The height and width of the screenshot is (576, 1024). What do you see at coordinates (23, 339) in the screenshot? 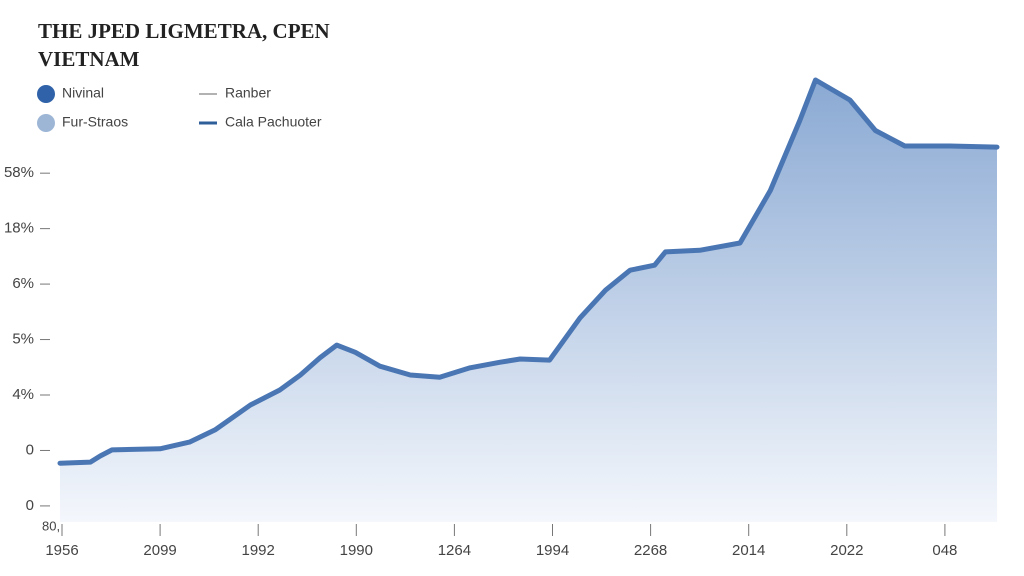
I see `y-tick-label: 5%` at bounding box center [23, 339].